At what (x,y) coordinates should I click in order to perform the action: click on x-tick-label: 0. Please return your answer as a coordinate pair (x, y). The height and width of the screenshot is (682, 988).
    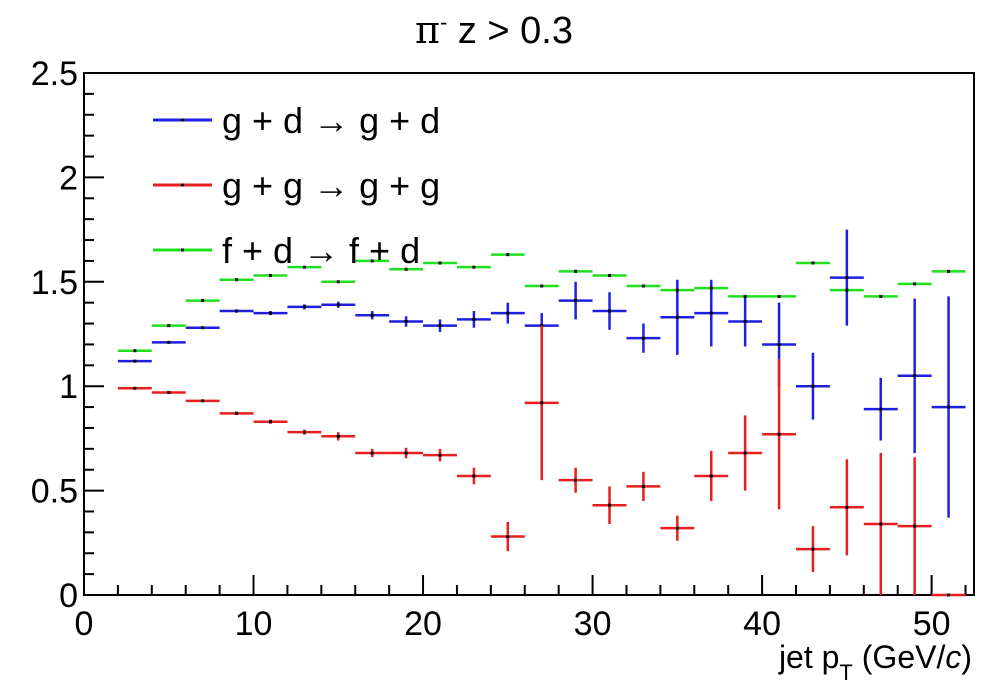
    Looking at the image, I should click on (84, 624).